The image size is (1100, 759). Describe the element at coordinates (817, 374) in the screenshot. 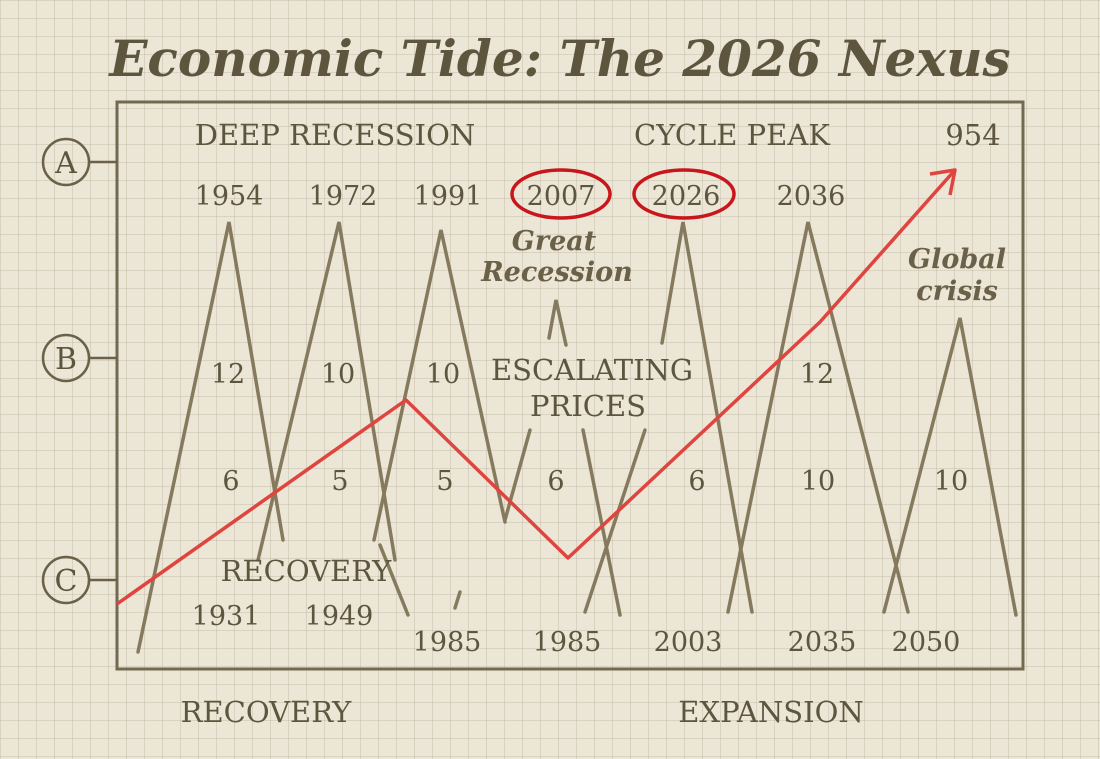

I see `mid-value-2036: 12` at that location.